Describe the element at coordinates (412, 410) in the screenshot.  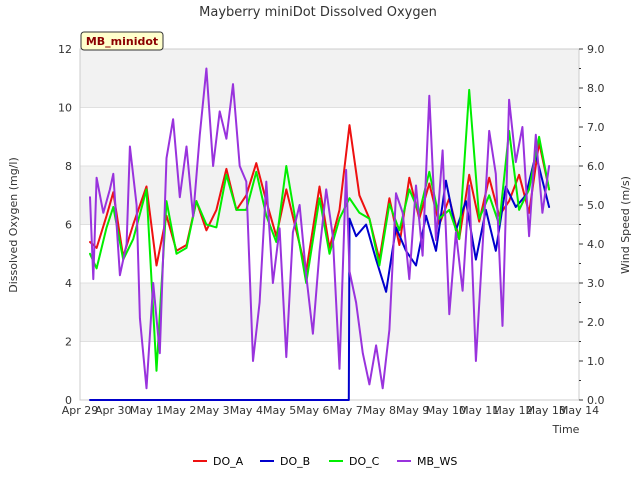
I see `x-tick-label: May 9` at that location.